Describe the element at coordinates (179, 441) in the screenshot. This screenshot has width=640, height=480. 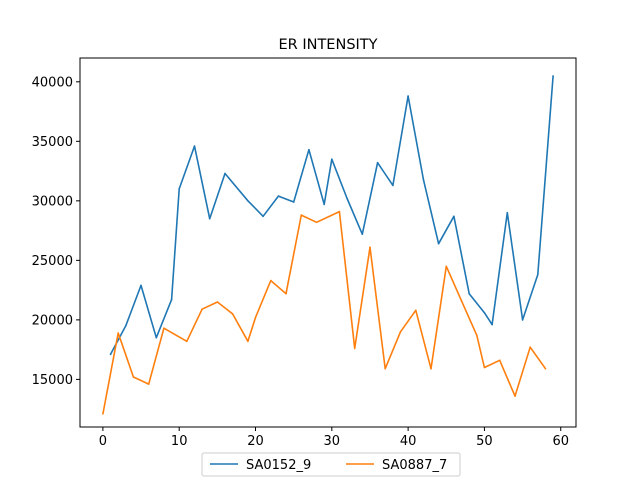
I see `x-tick-label: 10` at that location.